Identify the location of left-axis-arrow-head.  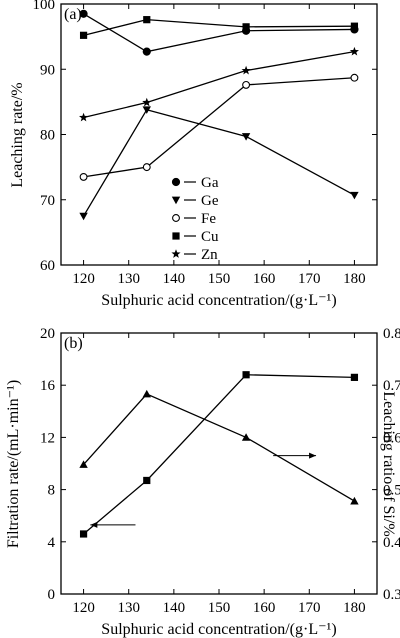
(94, 524).